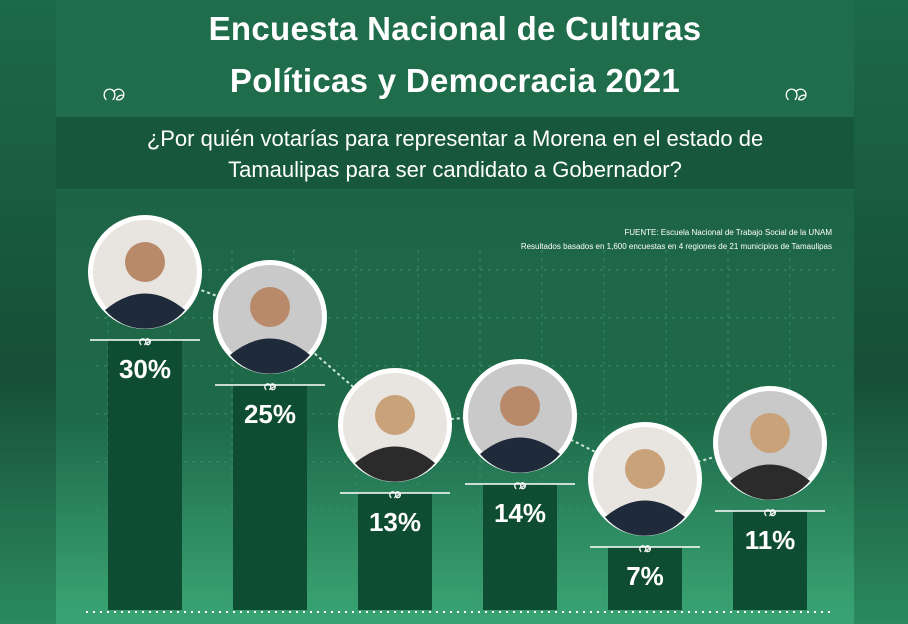 This screenshot has width=908, height=624. I want to click on data-label: 13%, so click(395, 522).